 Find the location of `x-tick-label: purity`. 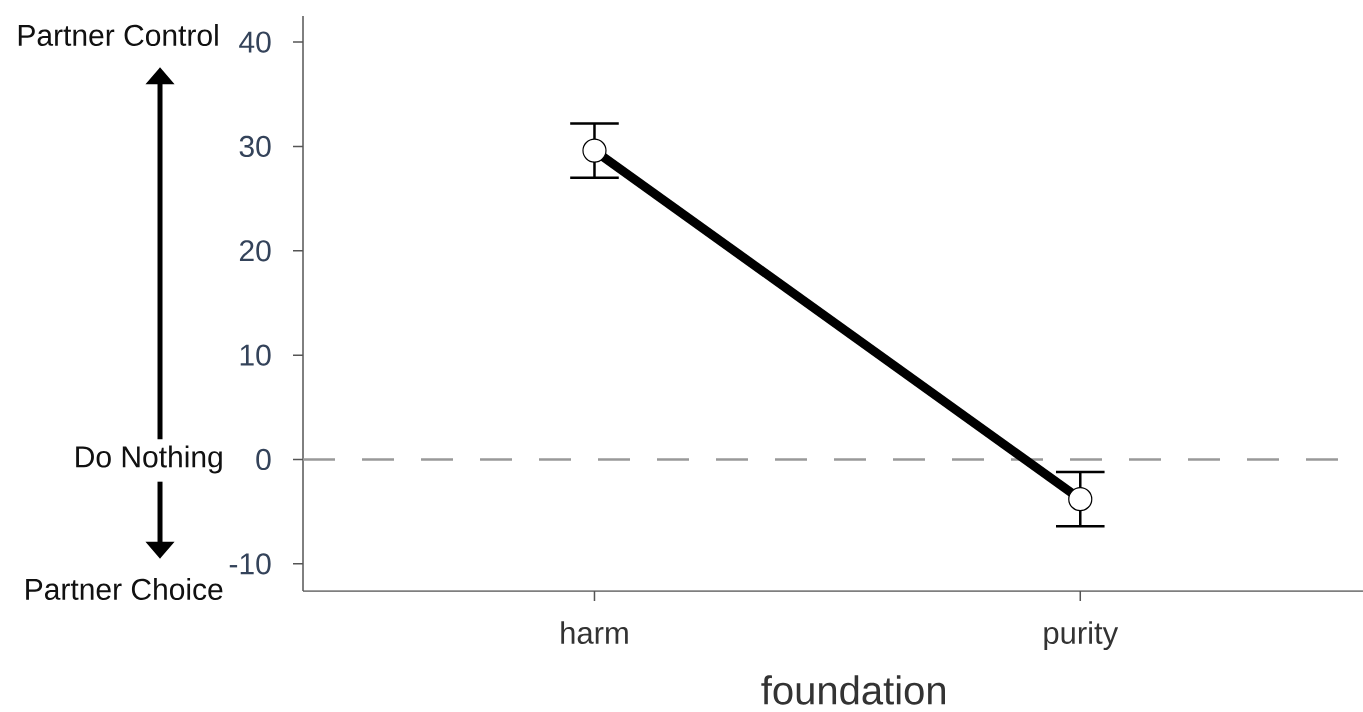

x-tick-label: purity is located at coordinates (1081, 636).